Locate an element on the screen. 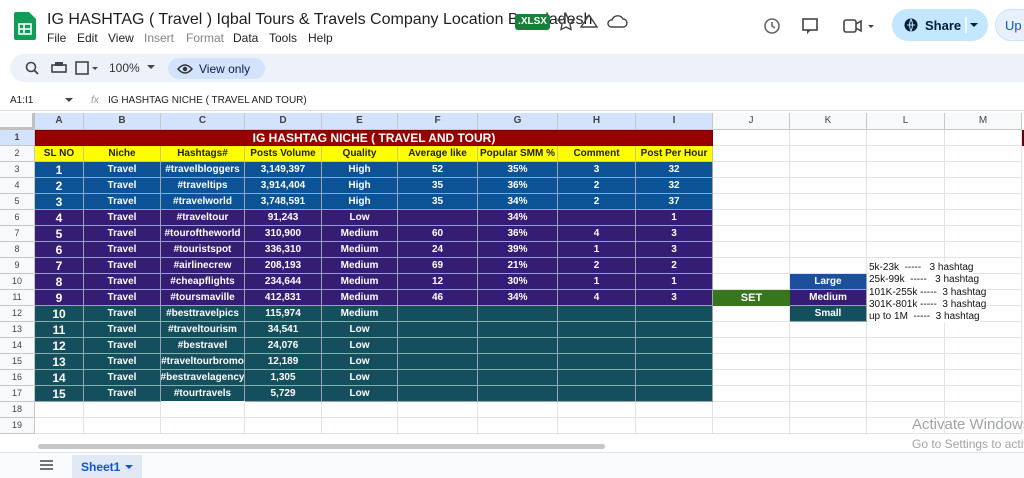 This screenshot has width=1024, height=478. menu-item: Tools is located at coordinates (283, 38).